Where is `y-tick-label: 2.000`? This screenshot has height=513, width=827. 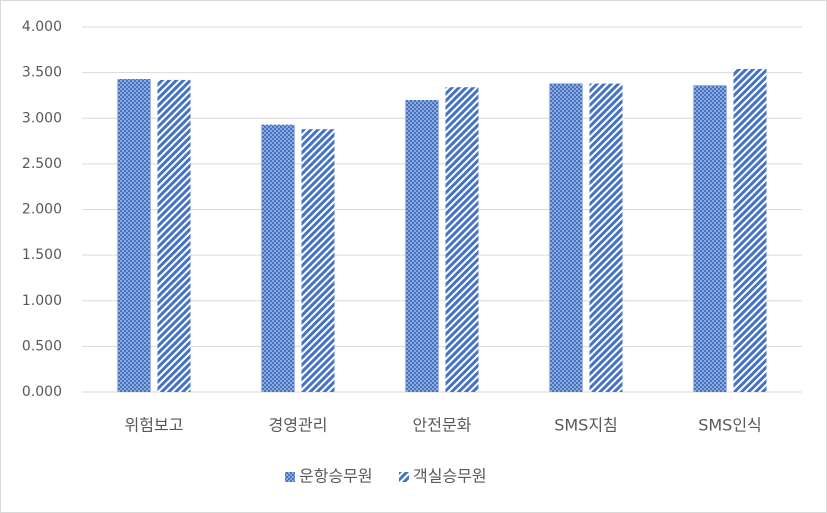
y-tick-label: 2.000 is located at coordinates (42, 210).